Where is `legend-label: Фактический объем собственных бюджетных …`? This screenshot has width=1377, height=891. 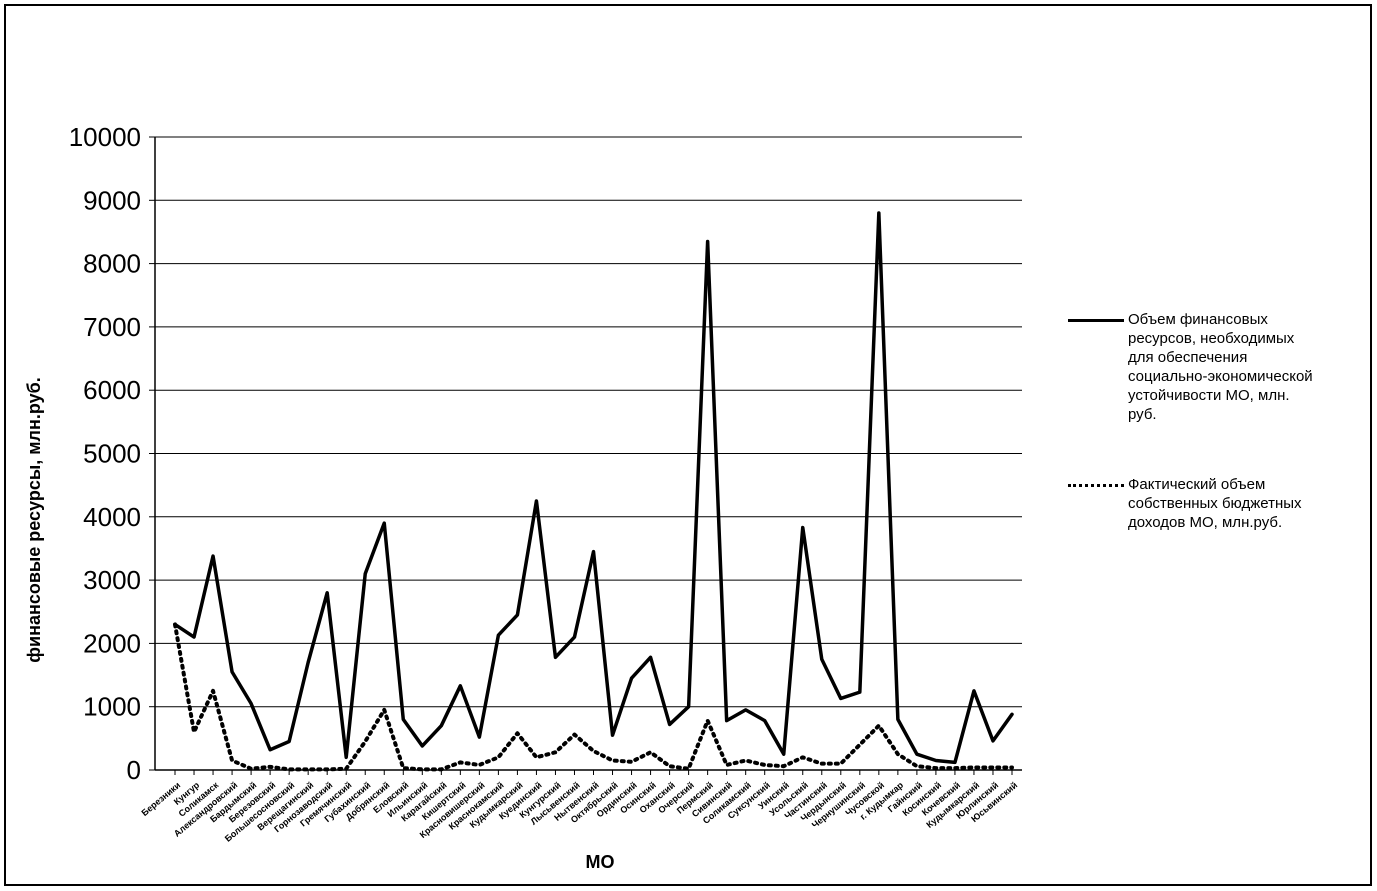 legend-label: Фактический объем собственных бюджетных … is located at coordinates (1215, 503).